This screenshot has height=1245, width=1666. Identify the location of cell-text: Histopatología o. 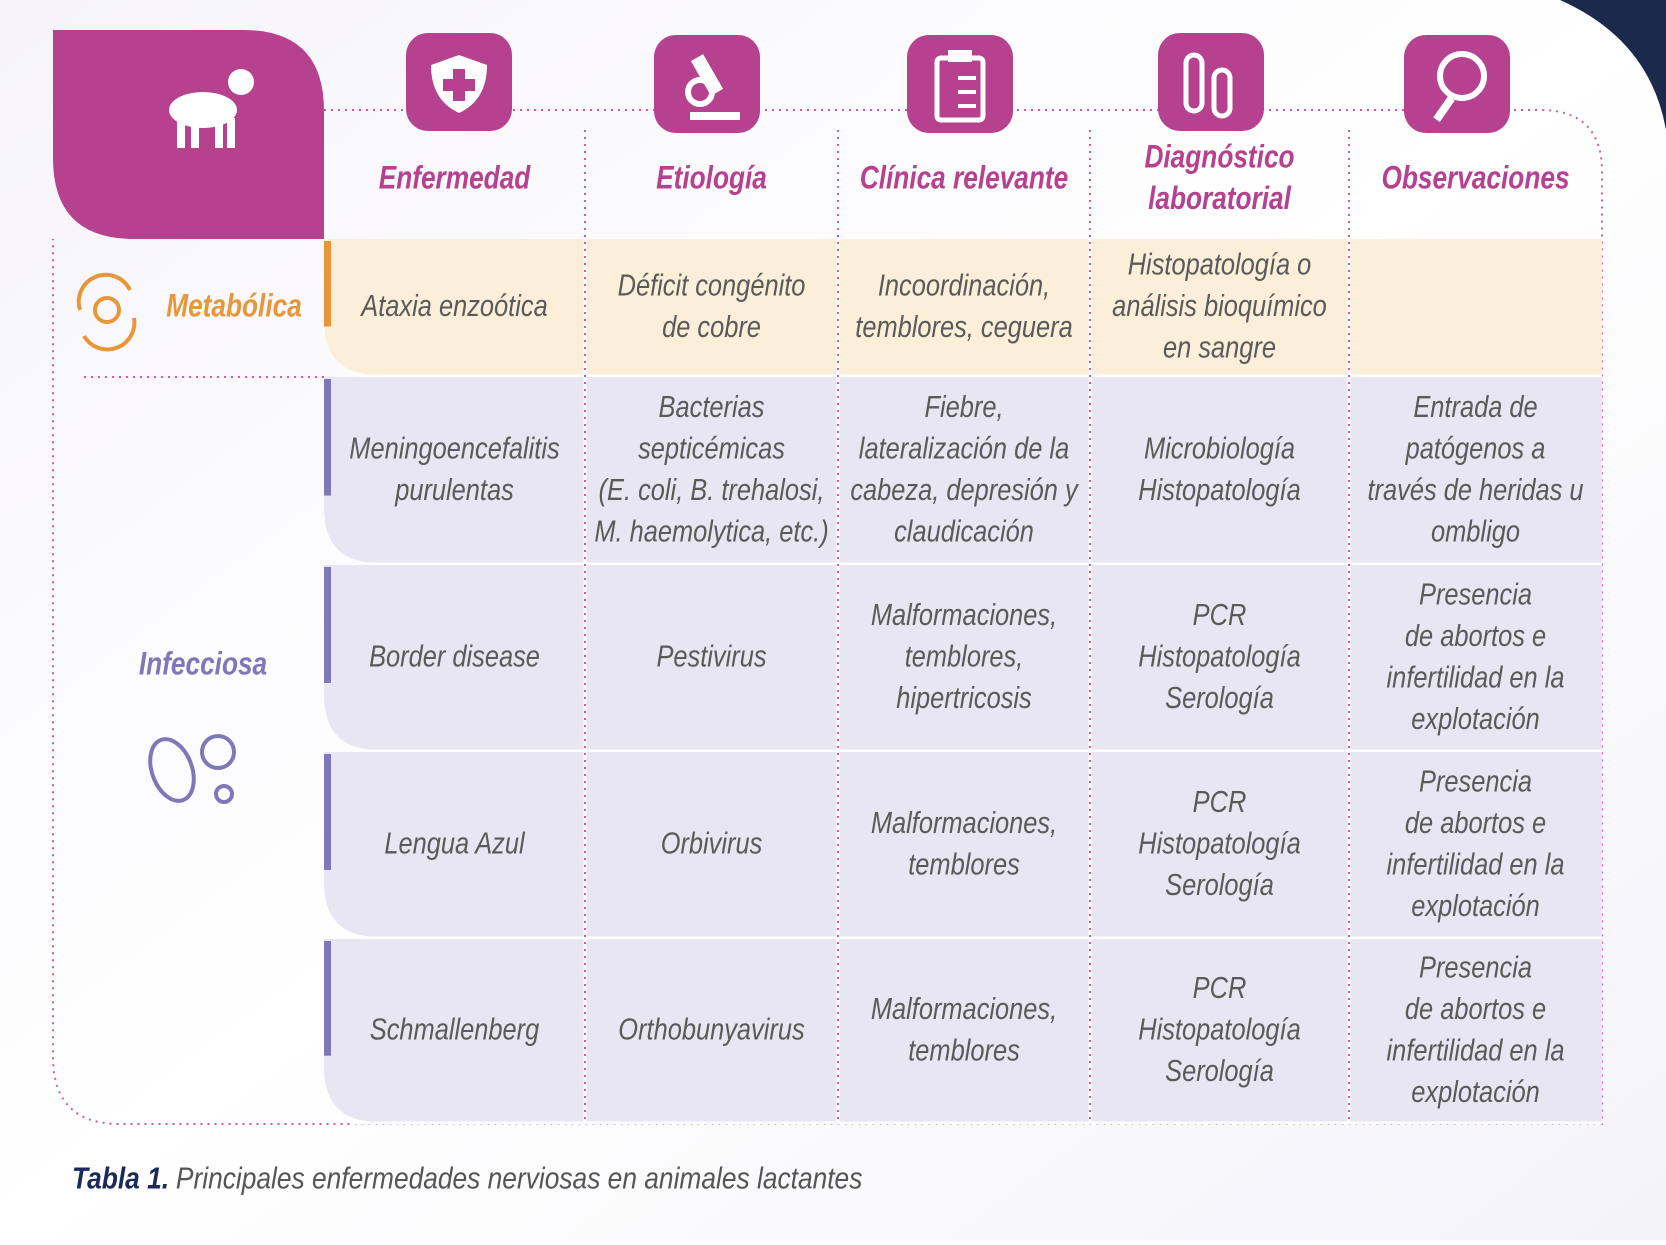
(1220, 264).